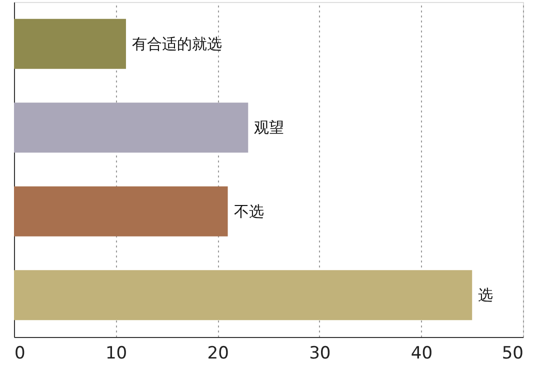  Describe the element at coordinates (486, 295) in the screenshot. I see `y-tick-label: 选` at that location.